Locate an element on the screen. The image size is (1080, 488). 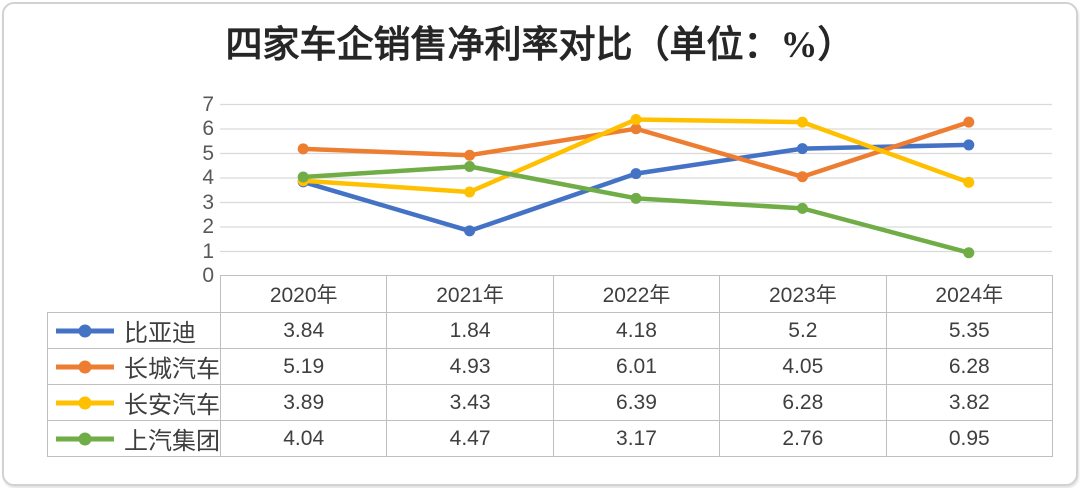
legend-cell: 长城汽车 is located at coordinates (134, 366).